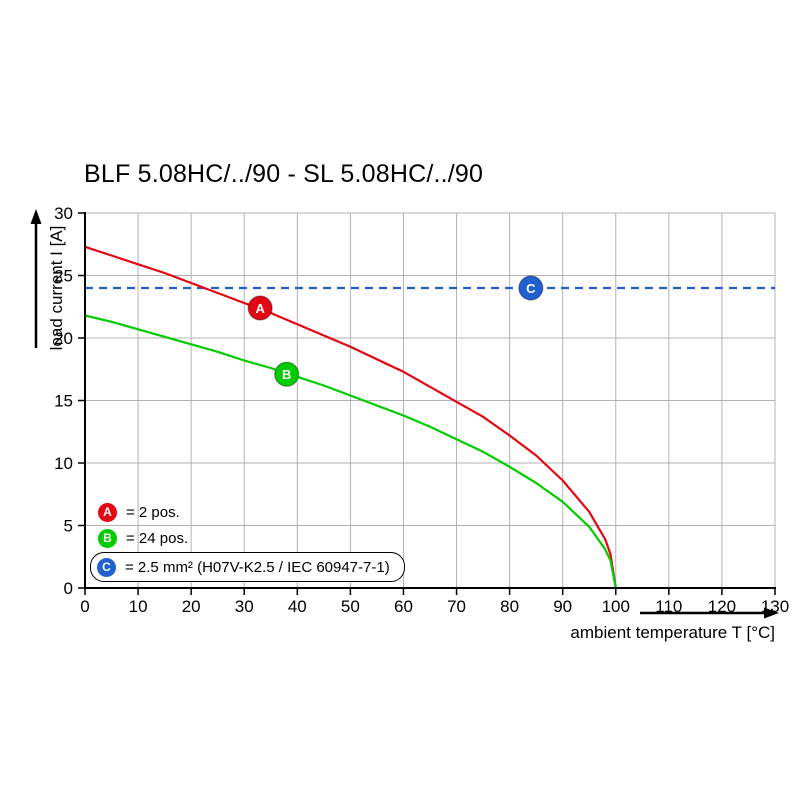  What do you see at coordinates (63, 401) in the screenshot?
I see `y-tick-label: 15` at bounding box center [63, 401].